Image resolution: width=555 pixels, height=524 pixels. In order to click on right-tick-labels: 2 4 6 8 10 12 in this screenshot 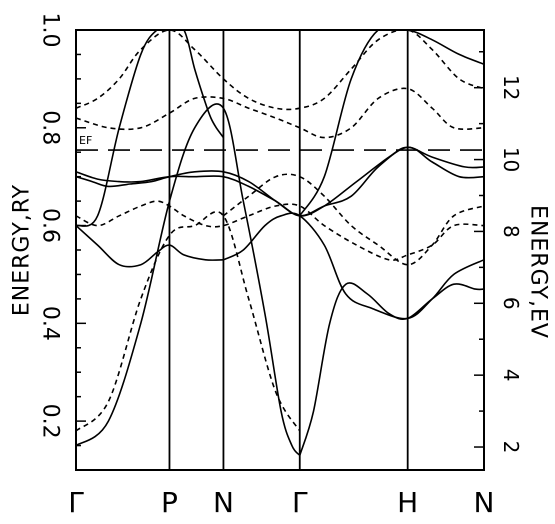, I will do `click(511, 264)`.